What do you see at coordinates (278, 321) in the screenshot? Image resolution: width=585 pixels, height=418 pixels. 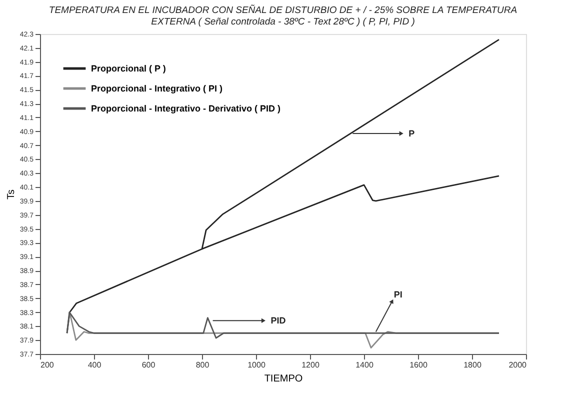 I see `annotation: PID` at bounding box center [278, 321].